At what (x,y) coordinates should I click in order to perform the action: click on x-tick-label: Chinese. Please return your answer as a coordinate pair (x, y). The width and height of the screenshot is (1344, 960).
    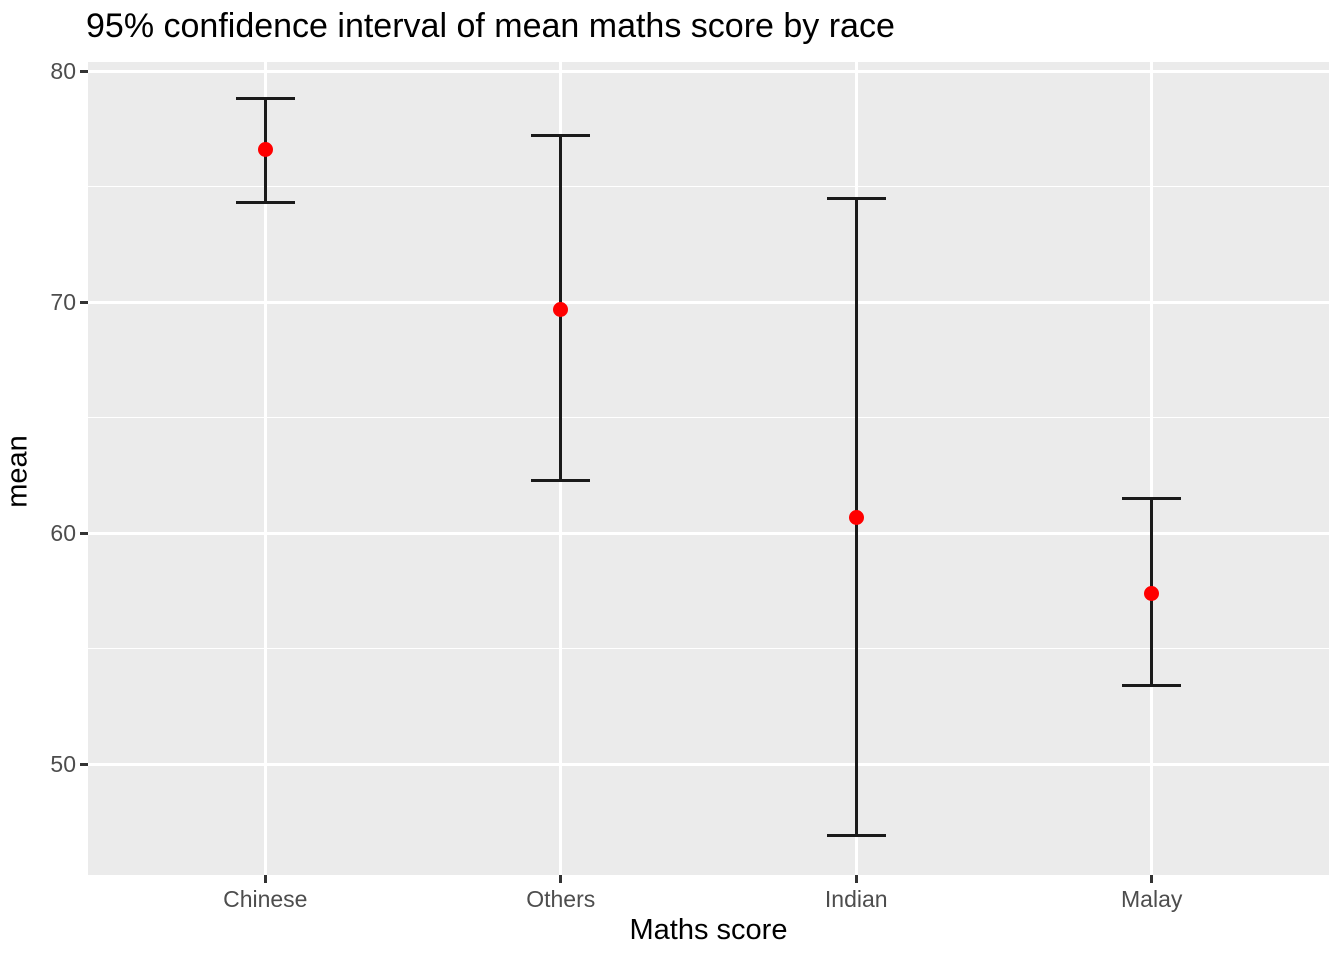
    Looking at the image, I should click on (265, 899).